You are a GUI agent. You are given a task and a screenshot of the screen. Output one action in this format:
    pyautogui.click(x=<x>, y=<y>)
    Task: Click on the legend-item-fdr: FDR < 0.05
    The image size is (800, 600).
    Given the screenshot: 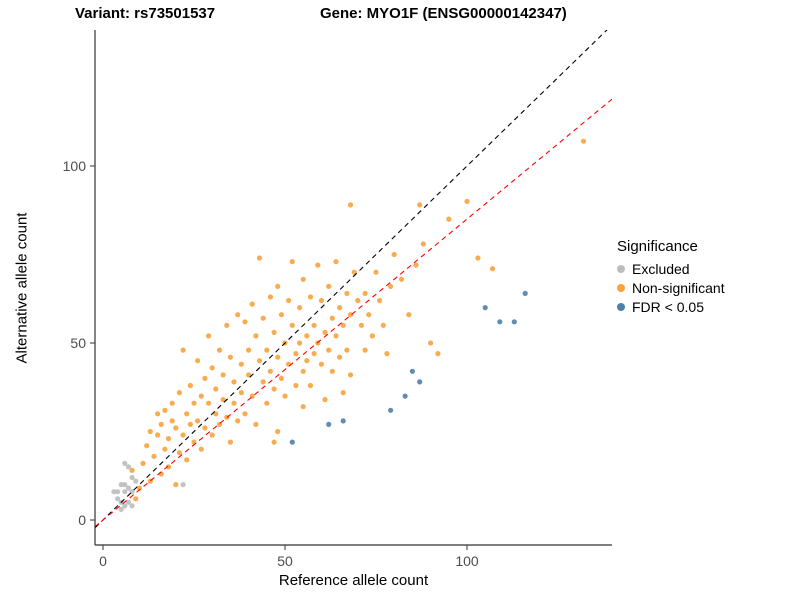 What is the action you would take?
    pyautogui.click(x=671, y=306)
    